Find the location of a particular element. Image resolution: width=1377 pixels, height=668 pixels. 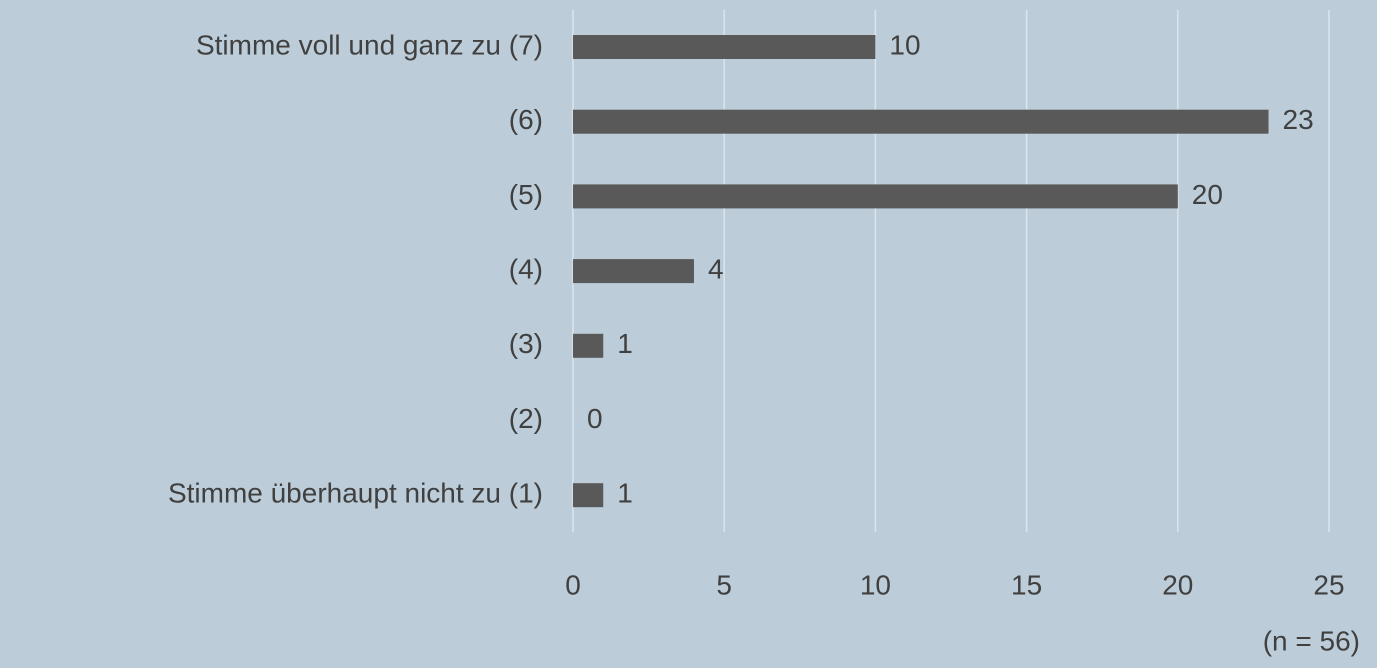

annotation: (n = 56) is located at coordinates (1311, 640).